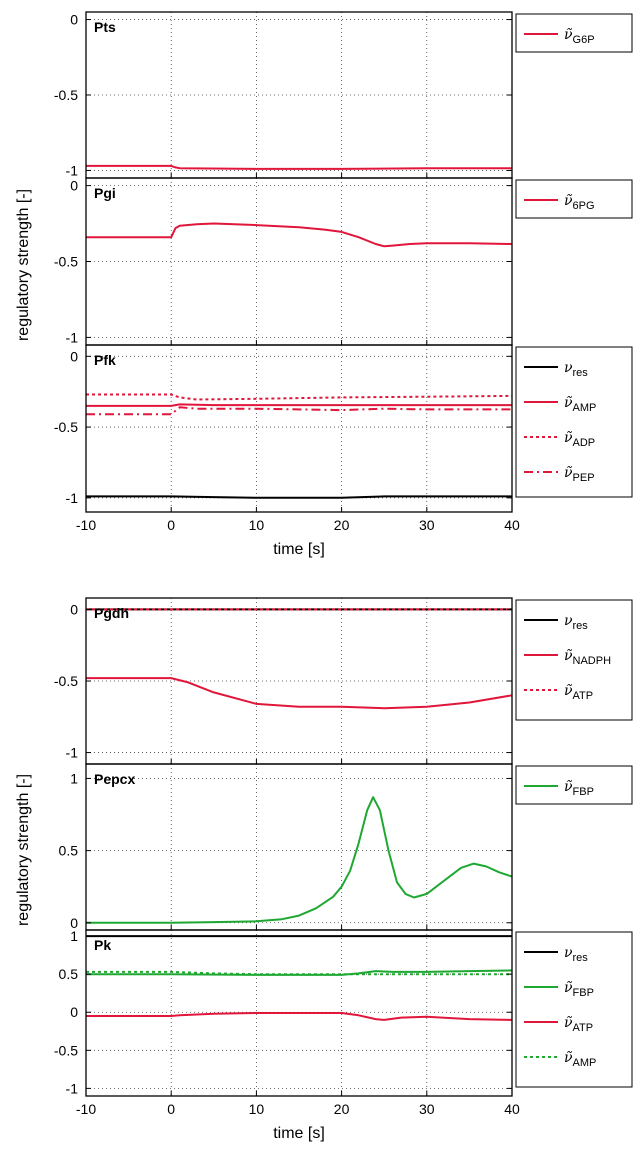 The height and width of the screenshot is (1159, 634). Describe the element at coordinates (343, 95) in the screenshot. I see `panel-pts: 0 -0.5 -1 Pts ν̃G6P` at that location.